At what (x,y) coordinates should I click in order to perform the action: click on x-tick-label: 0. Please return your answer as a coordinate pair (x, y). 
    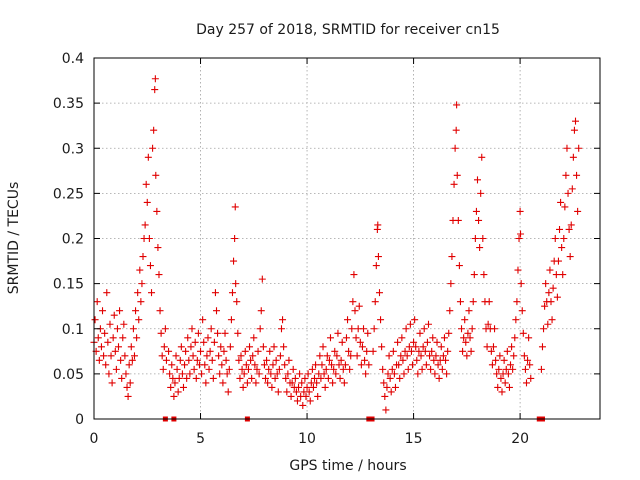
    Looking at the image, I should click on (94, 439).